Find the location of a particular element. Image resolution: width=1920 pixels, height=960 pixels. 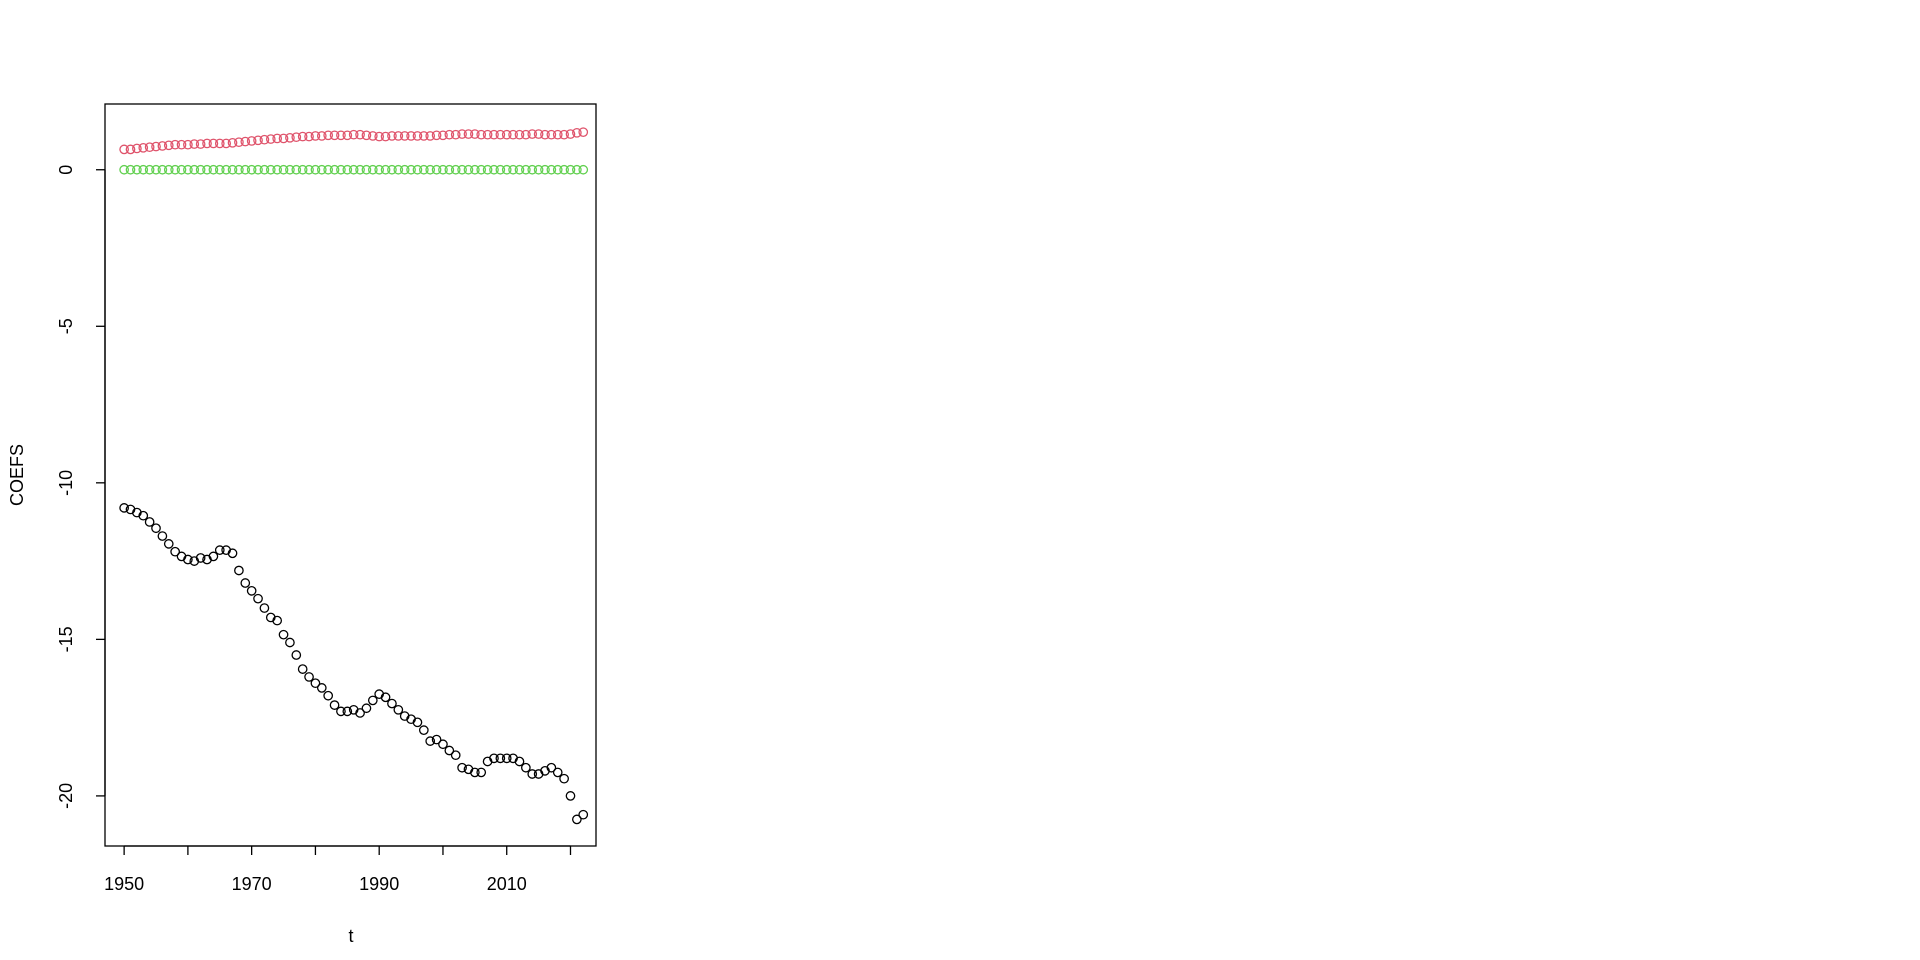

y-axis-label: COEFS is located at coordinates (17, 475).